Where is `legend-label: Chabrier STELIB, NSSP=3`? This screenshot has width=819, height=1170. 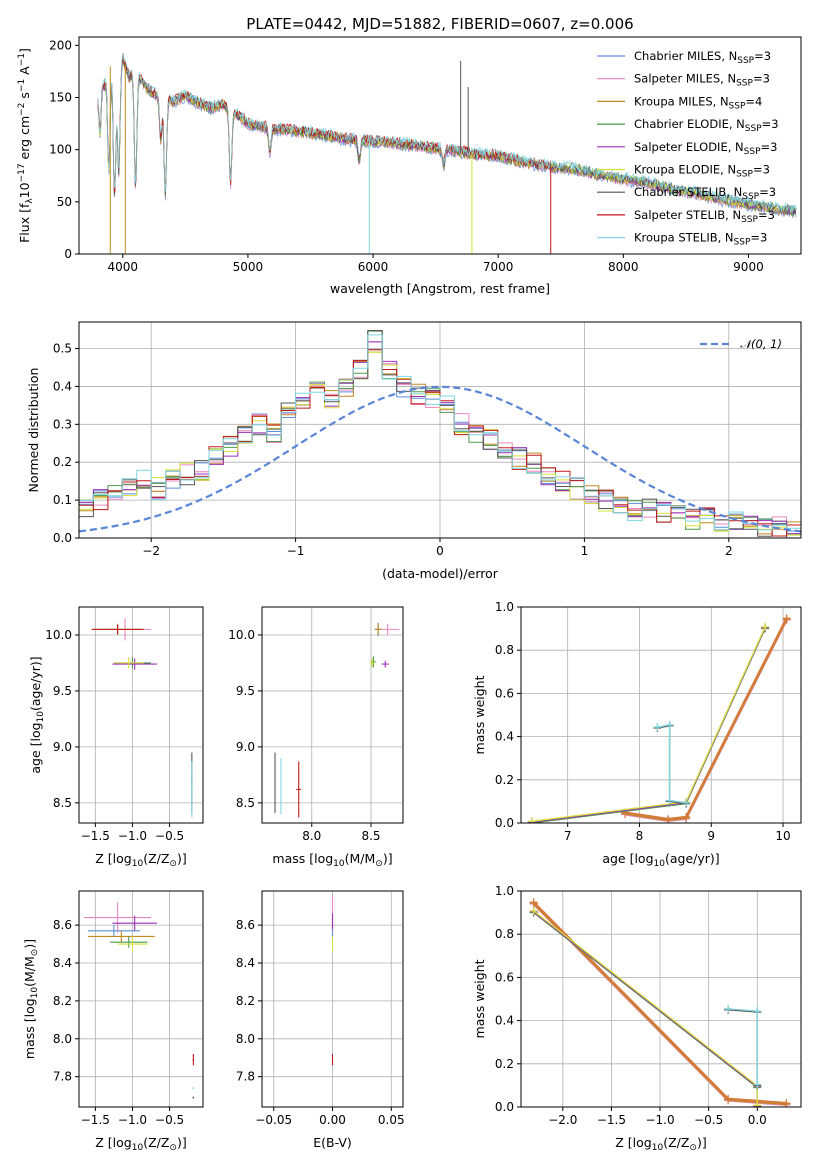 legend-label: Chabrier STELIB, NSSP=3 is located at coordinates (705, 193).